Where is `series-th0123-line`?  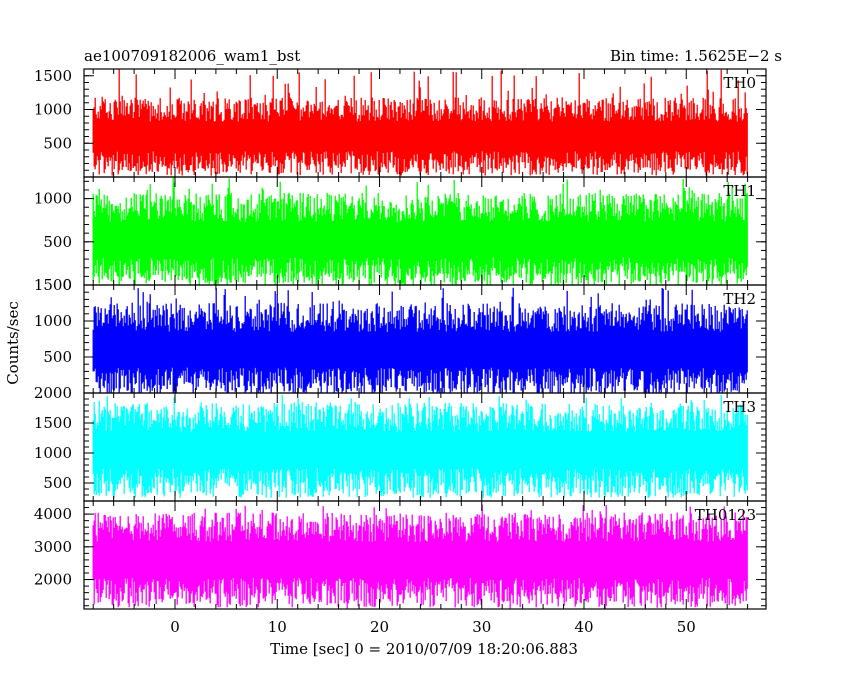
series-th0123-line is located at coordinates (420, 556).